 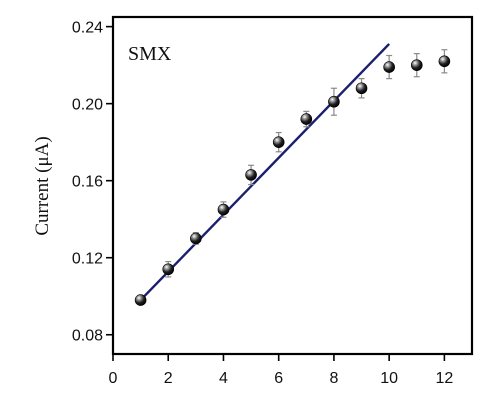 I want to click on x-tick-label-3: 6, so click(x=278, y=378).